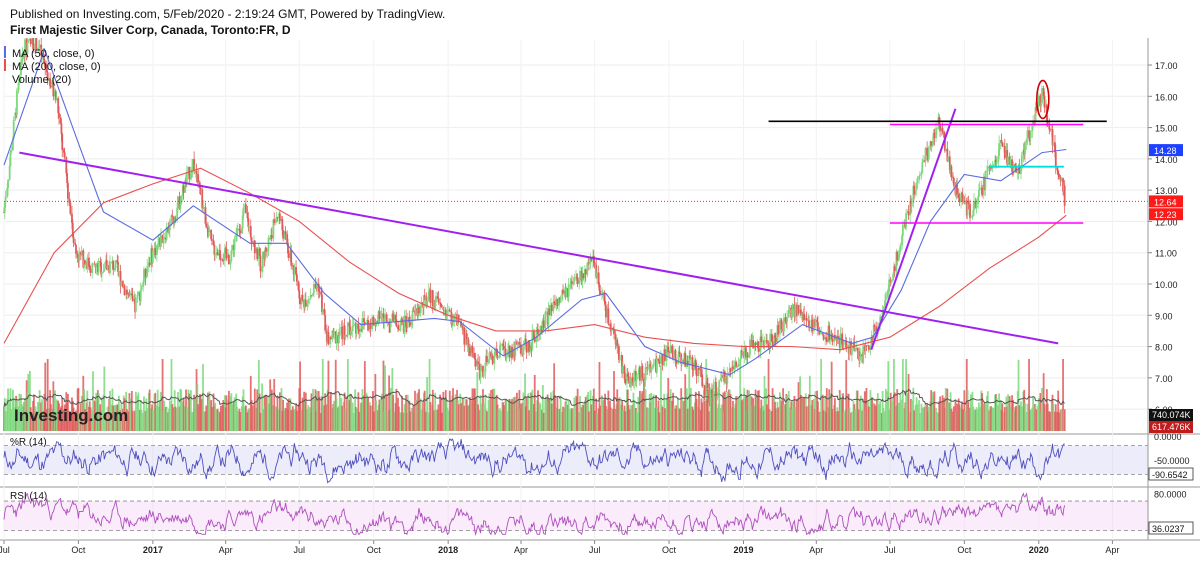  Describe the element at coordinates (1171, 528) in the screenshot. I see `oscillator-last-badge: 36.0237` at that location.